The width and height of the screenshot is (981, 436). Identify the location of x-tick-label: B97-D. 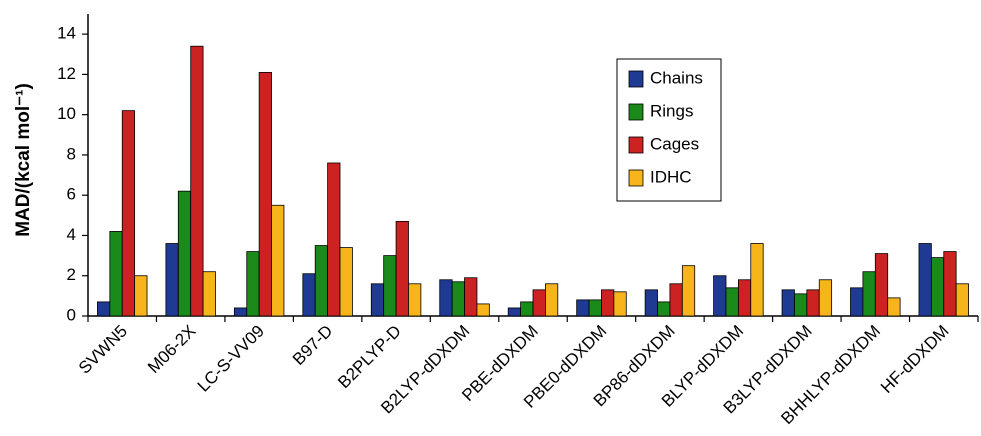
(313, 345).